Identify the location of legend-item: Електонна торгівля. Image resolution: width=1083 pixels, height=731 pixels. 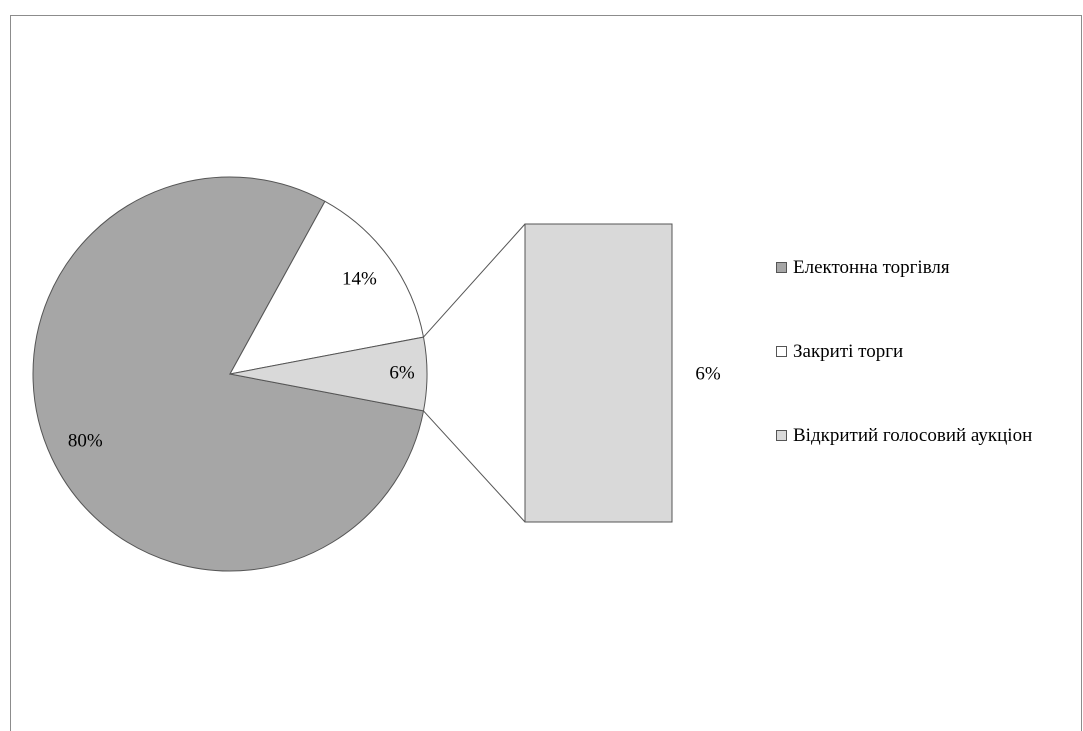
(909, 297).